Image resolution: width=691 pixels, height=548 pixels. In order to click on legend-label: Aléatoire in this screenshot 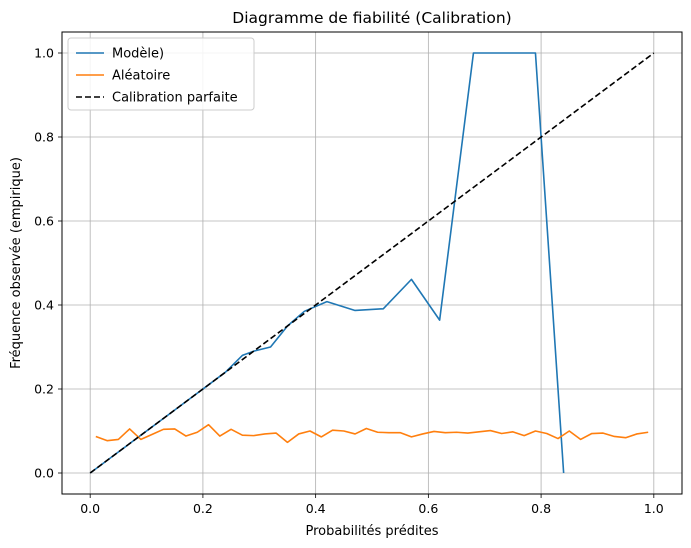, I will do `click(141, 76)`.